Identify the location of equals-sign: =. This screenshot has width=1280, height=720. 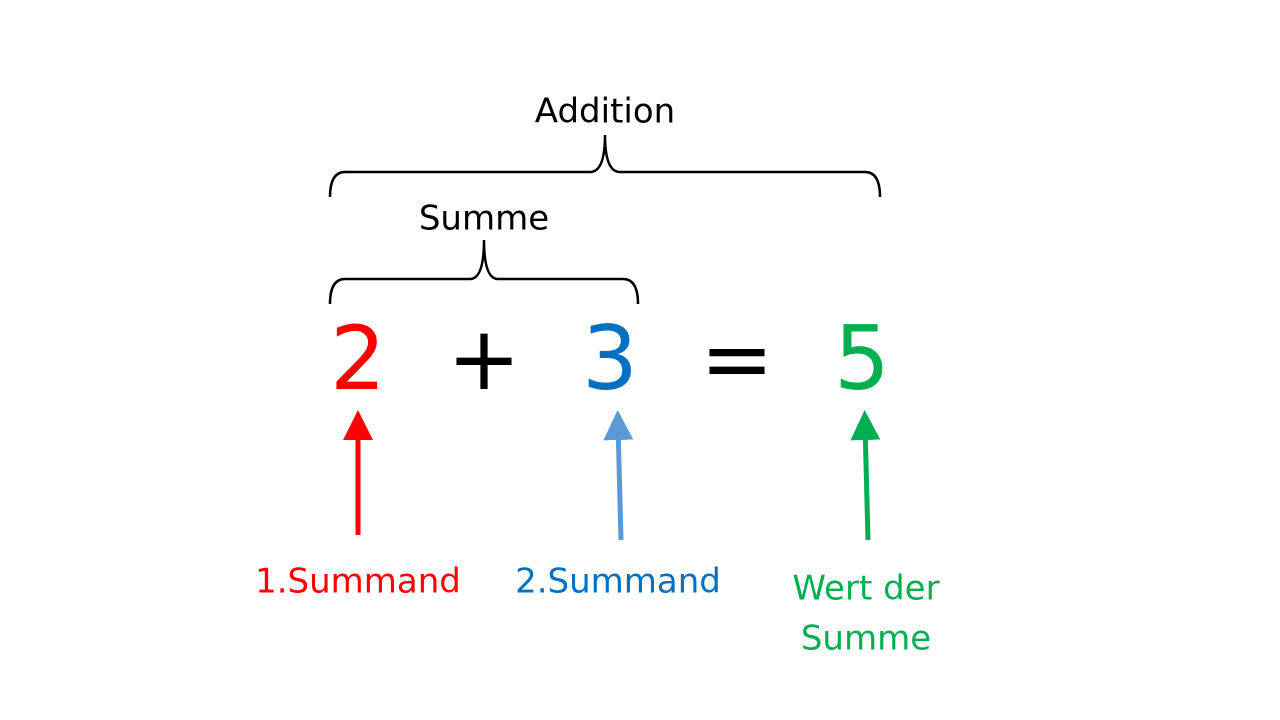
(737, 358).